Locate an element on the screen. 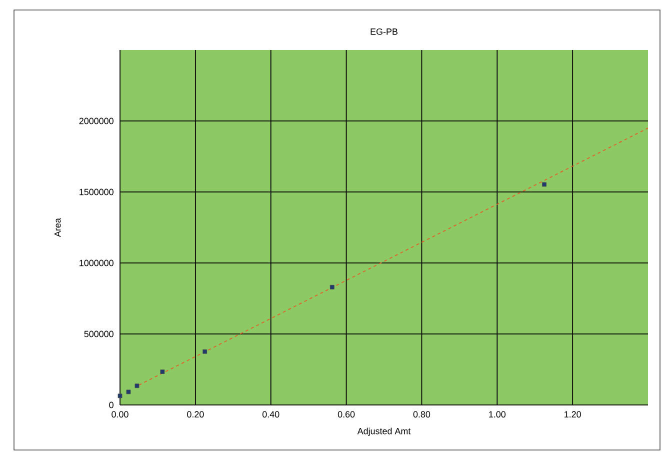 This screenshot has height=460, width=662. y-tick-label: 500000 is located at coordinates (99, 334).